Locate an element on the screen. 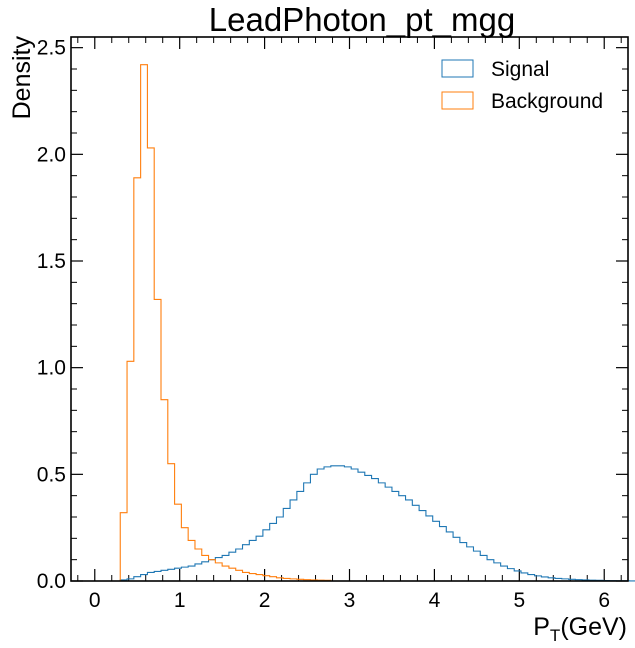 The width and height of the screenshot is (635, 648). legend-swatch-background is located at coordinates (457, 100).